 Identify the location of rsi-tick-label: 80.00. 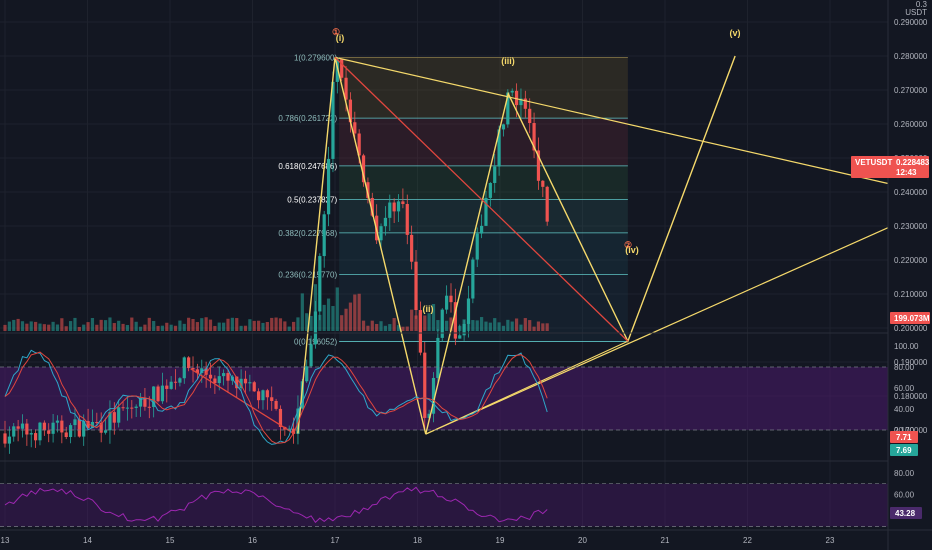
(904, 473).